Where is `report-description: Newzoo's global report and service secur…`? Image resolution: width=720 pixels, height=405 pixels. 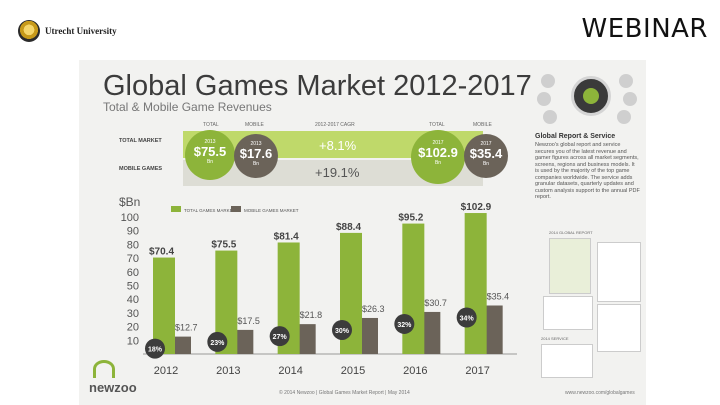
report-description: Newzoo's global report and service secur… is located at coordinates (587, 171).